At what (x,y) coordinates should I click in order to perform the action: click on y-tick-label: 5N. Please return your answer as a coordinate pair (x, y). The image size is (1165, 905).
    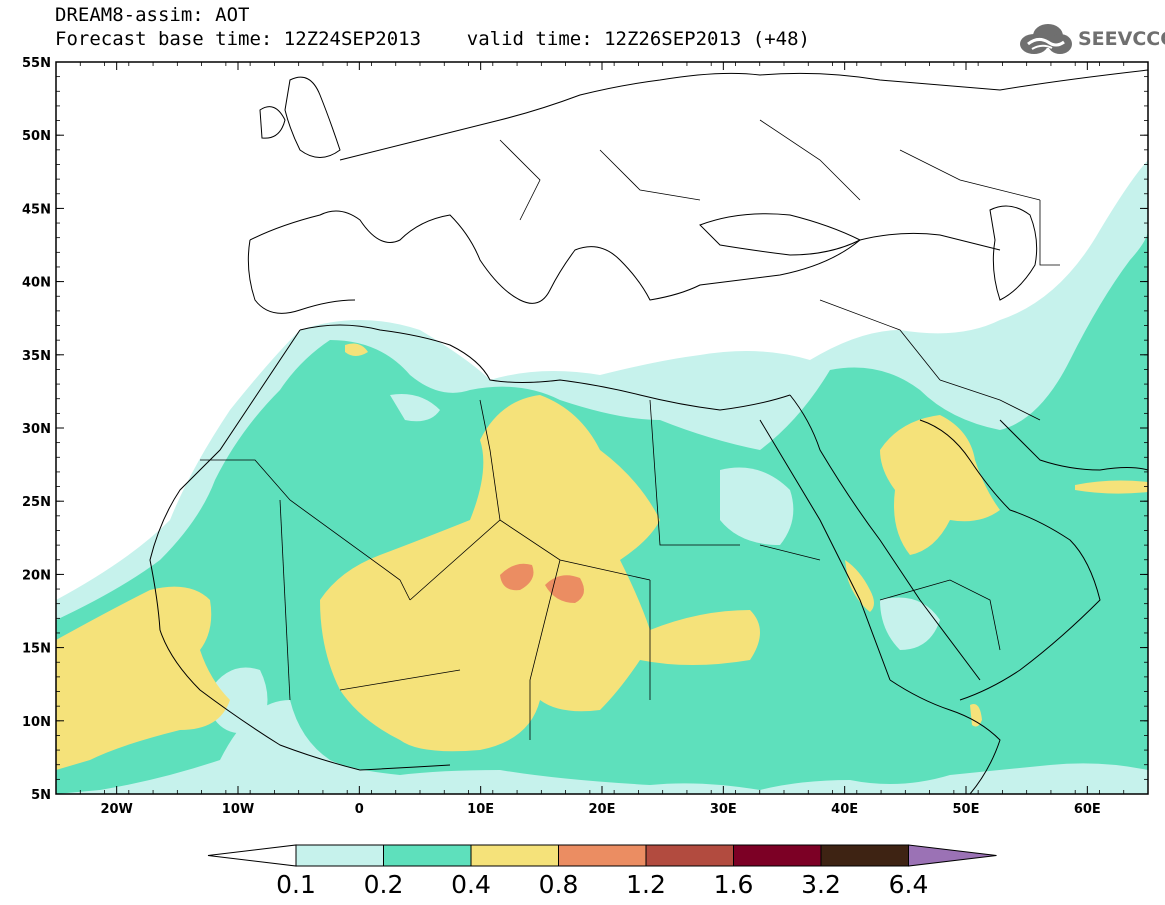
    Looking at the image, I should click on (41, 795).